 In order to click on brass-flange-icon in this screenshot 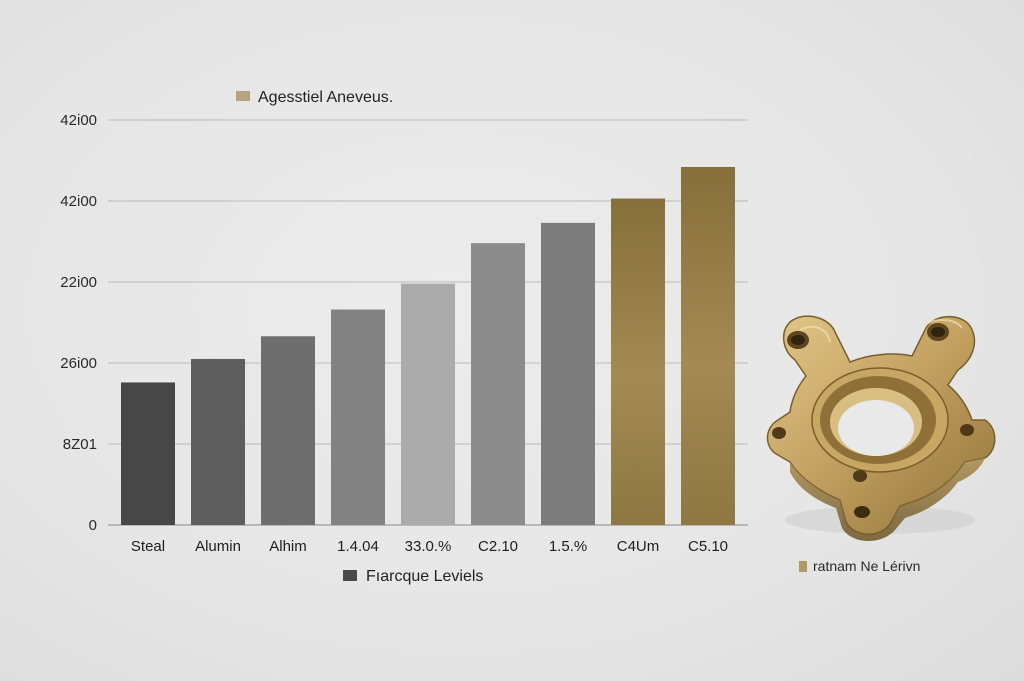, I will do `click(881, 428)`.